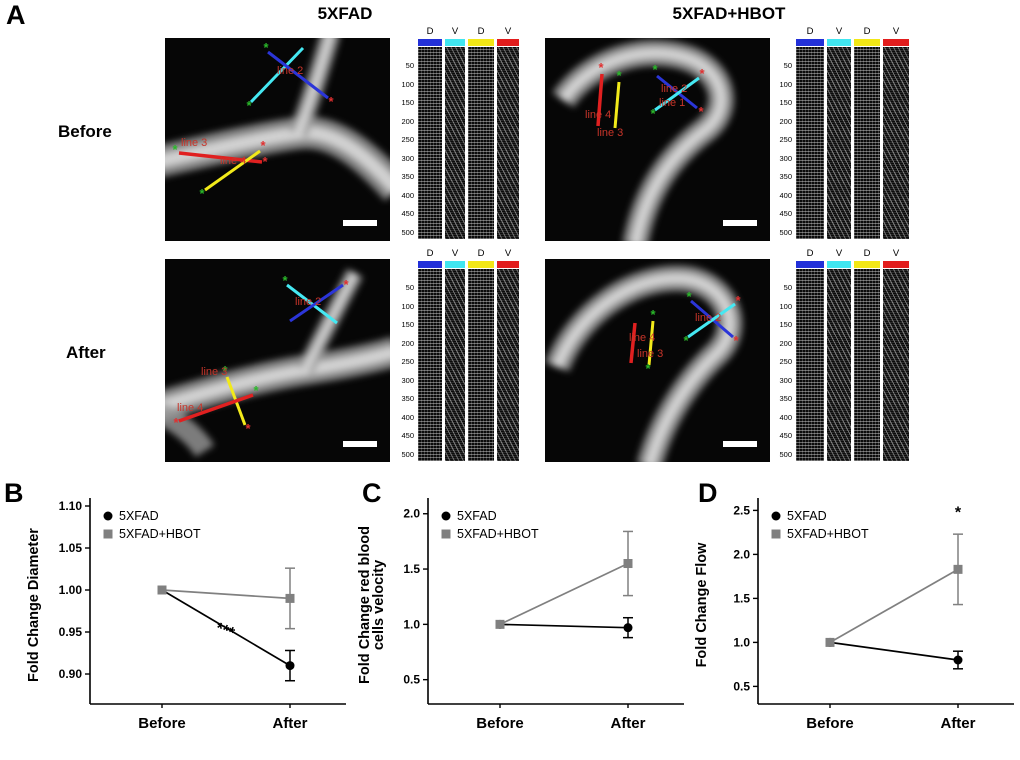  I want to click on y-tick-label: 1.05, so click(71, 548).